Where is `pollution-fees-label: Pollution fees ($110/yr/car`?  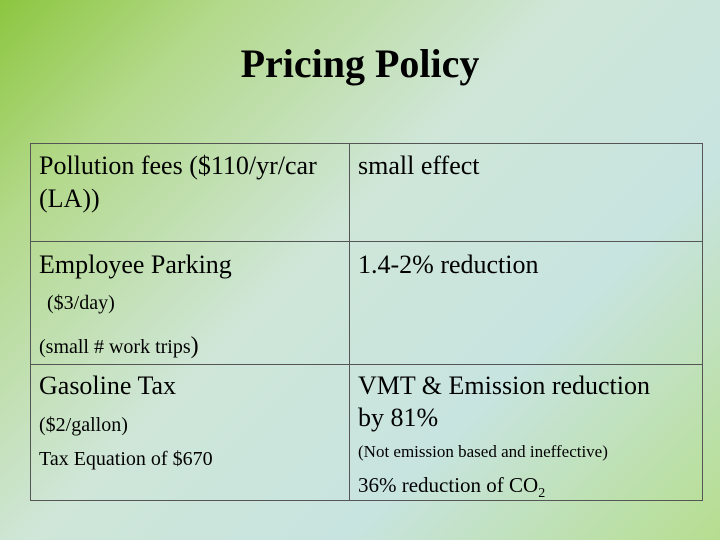 pollution-fees-label: Pollution fees ($110/yr/car is located at coordinates (178, 165).